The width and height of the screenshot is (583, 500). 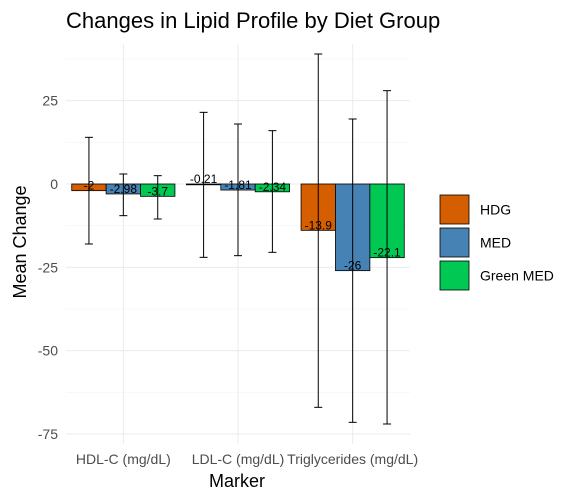 I want to click on y-tick-label: 25, so click(x=50, y=101).